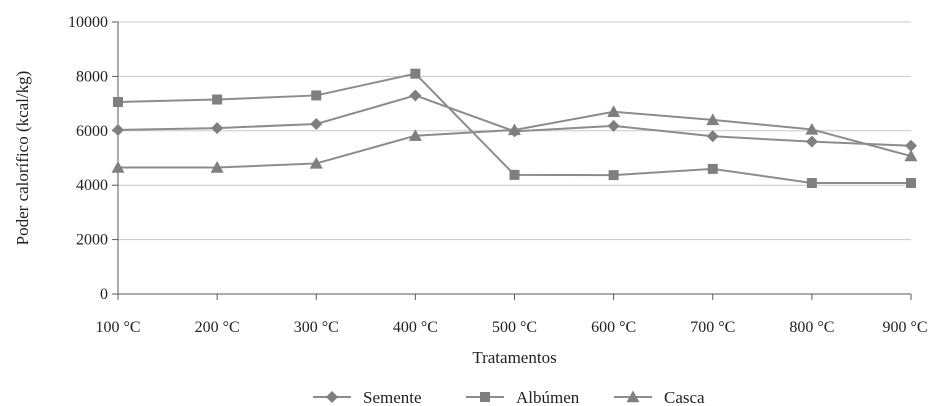 This screenshot has height=406, width=941. What do you see at coordinates (633, 396) in the screenshot?
I see `legend-marker-casca` at bounding box center [633, 396].